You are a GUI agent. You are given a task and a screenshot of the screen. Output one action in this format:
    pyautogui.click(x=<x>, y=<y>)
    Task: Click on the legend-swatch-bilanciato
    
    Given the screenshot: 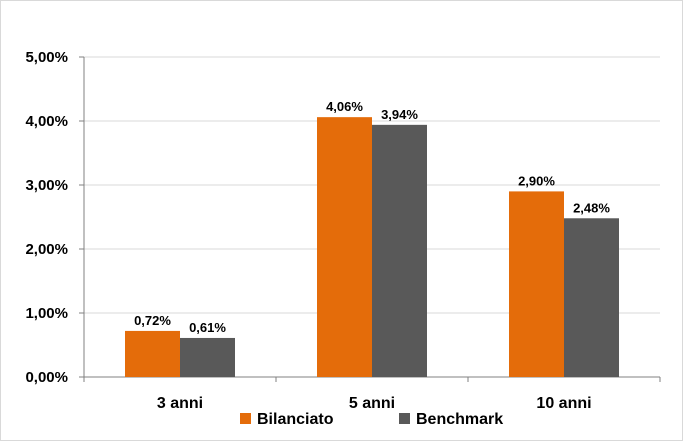 What is the action you would take?
    pyautogui.click(x=245, y=418)
    